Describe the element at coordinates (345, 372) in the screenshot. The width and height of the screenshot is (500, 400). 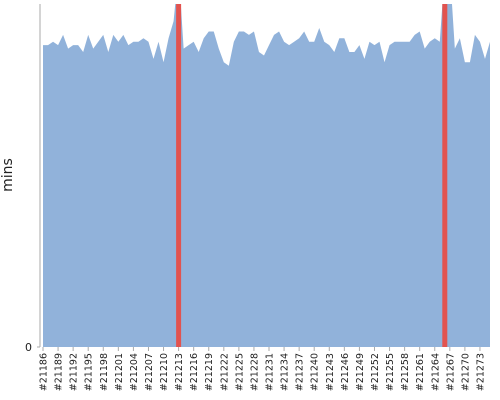
I see `x-tick-label: #21246` at that location.